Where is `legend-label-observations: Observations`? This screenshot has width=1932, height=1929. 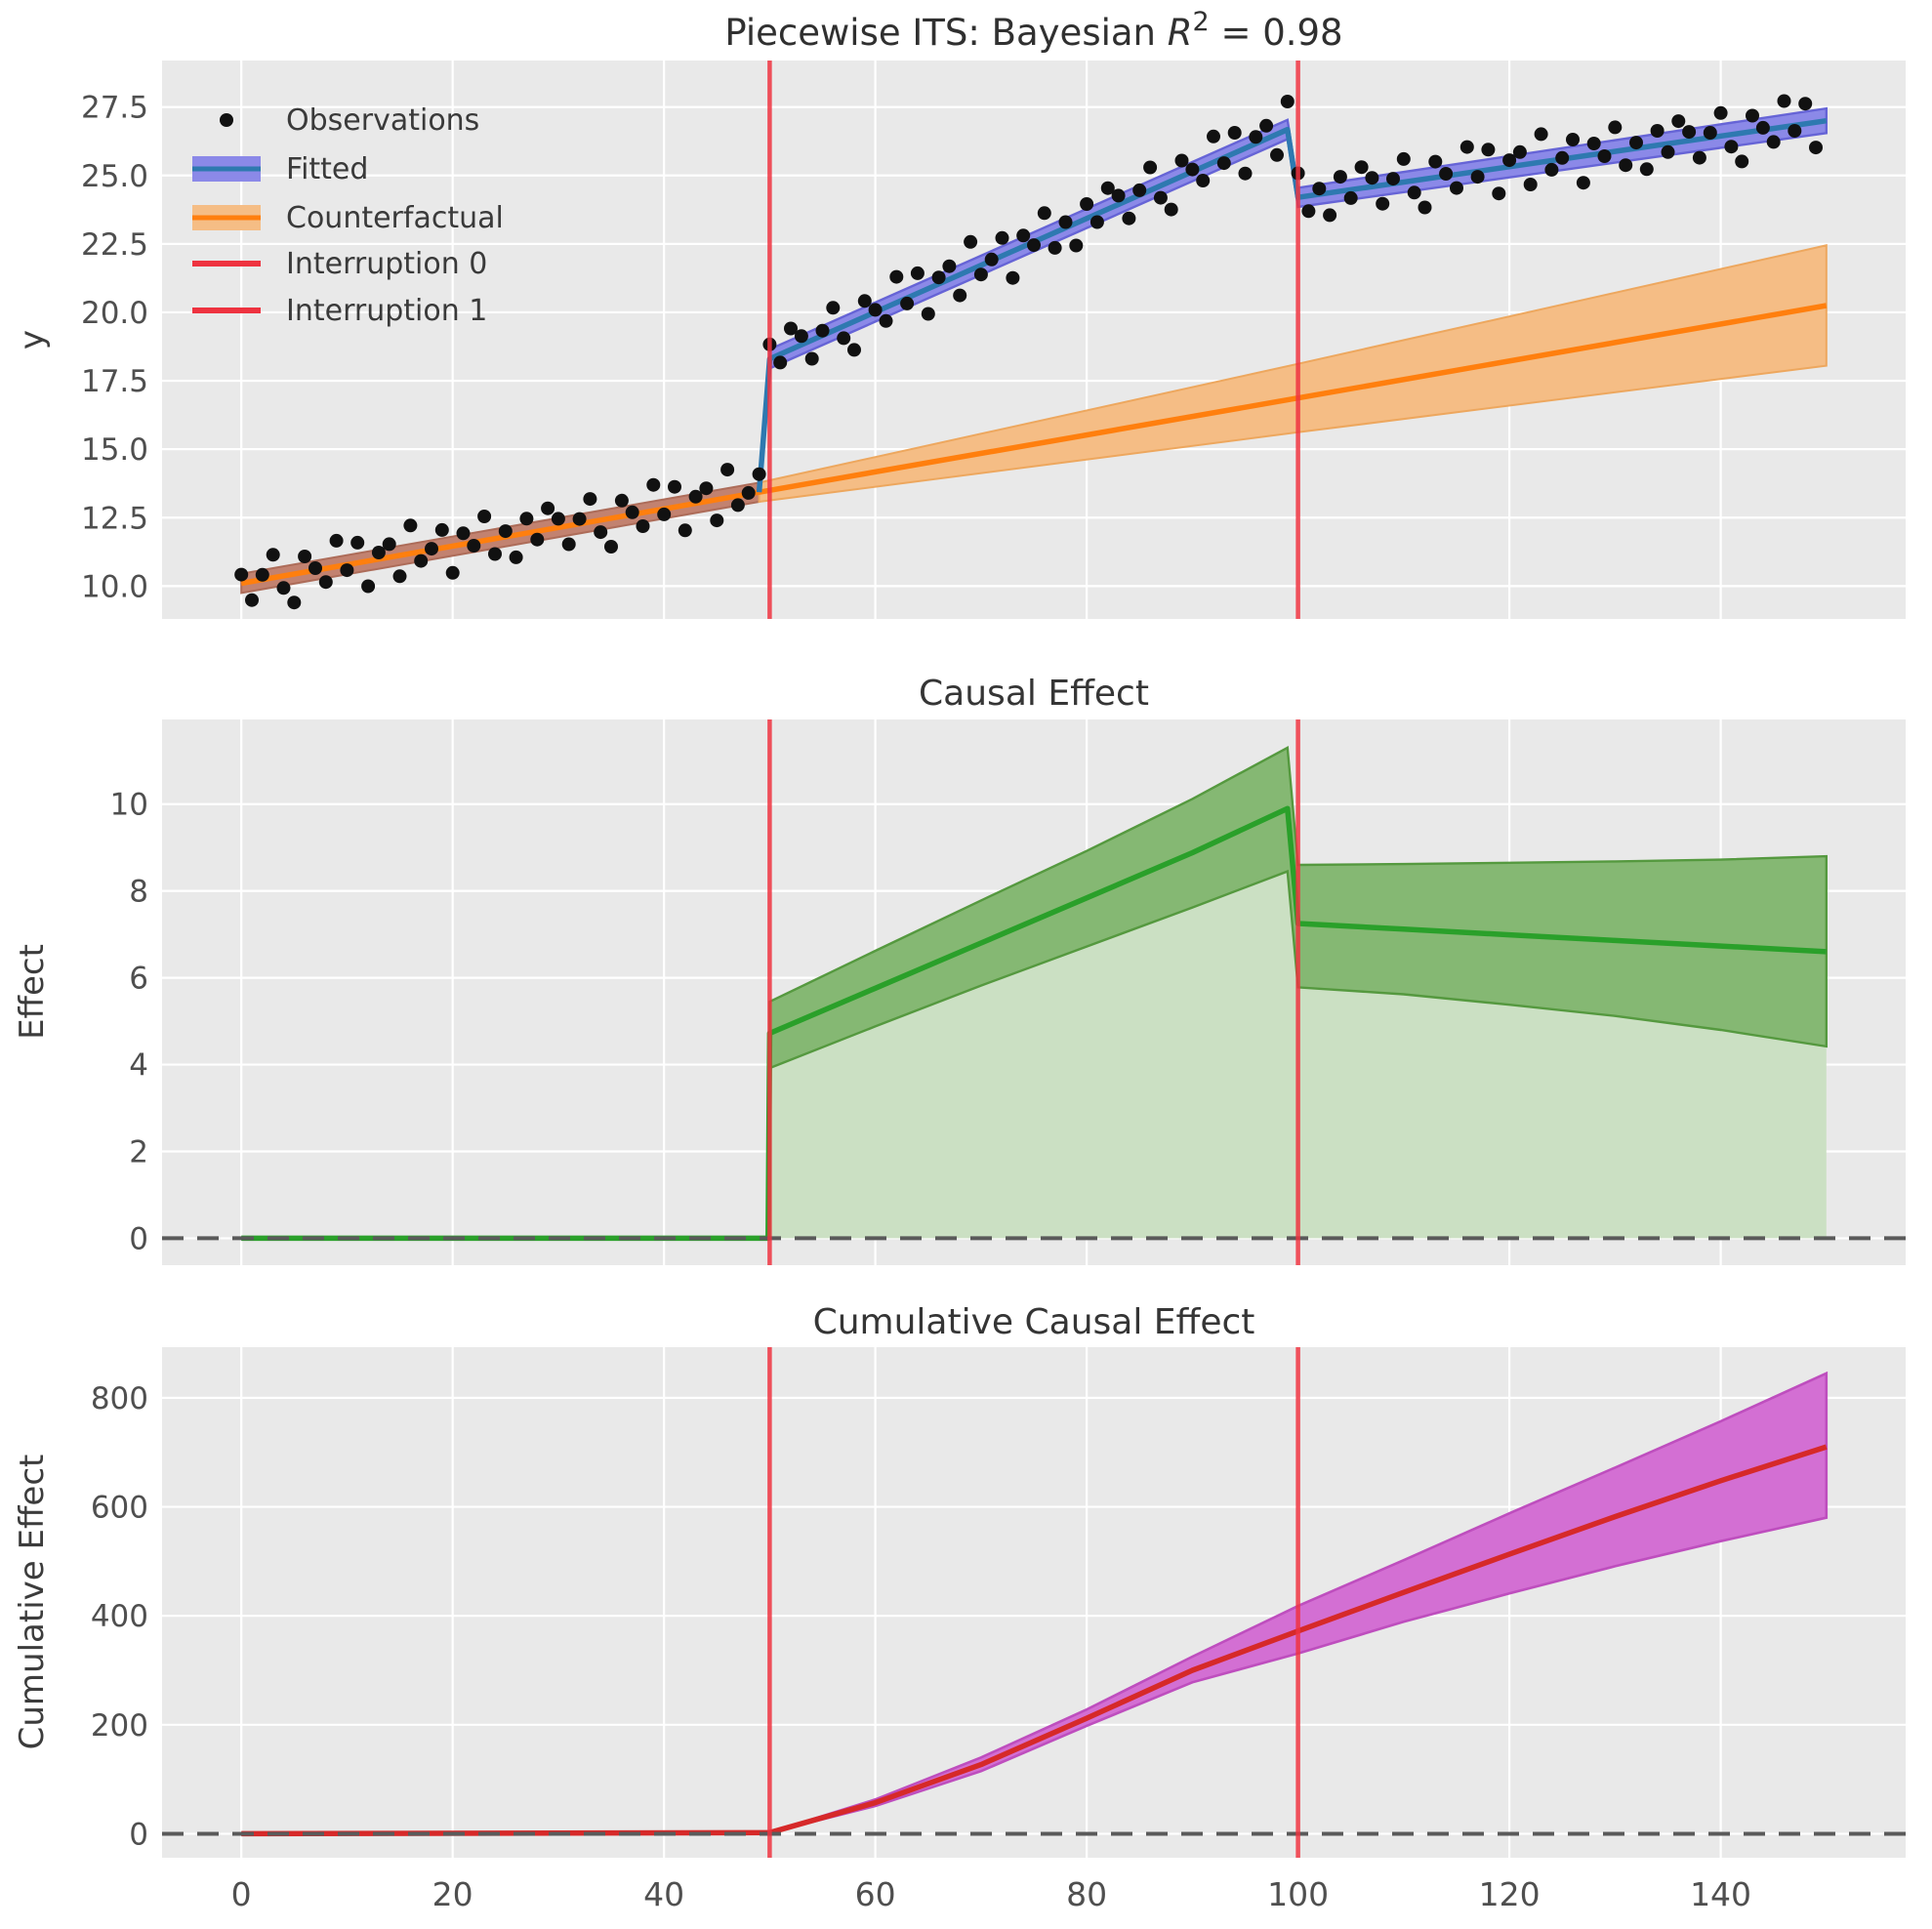
legend-label-observations: Observations is located at coordinates (382, 120).